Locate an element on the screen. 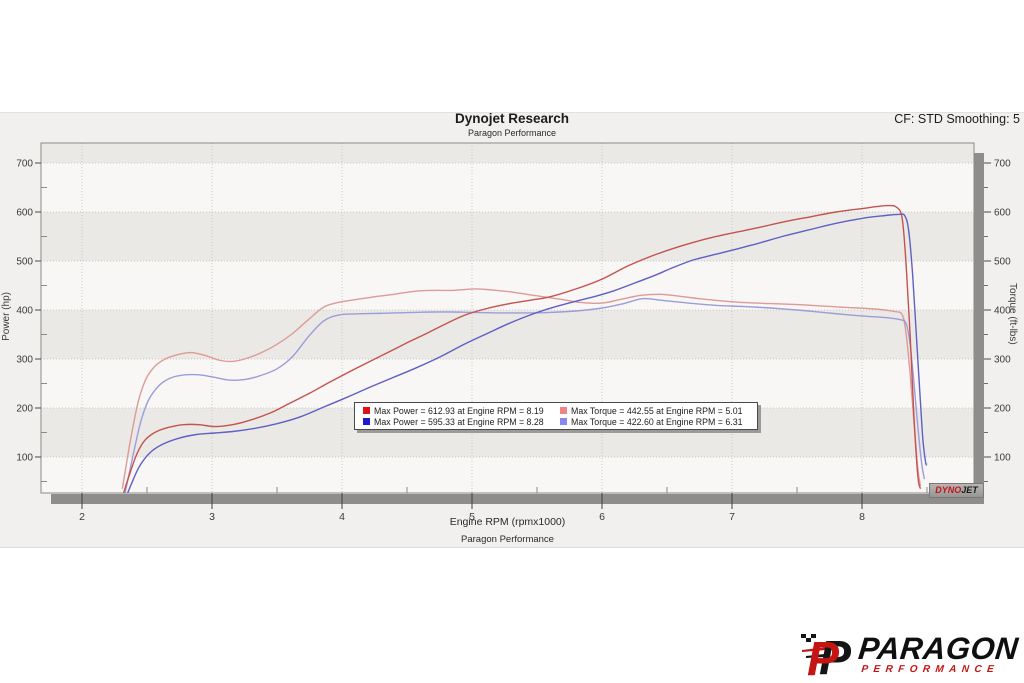 This screenshot has height=683, width=1024. paragon-logo-text: PARAGON PERFORMANCE is located at coordinates (938, 653).